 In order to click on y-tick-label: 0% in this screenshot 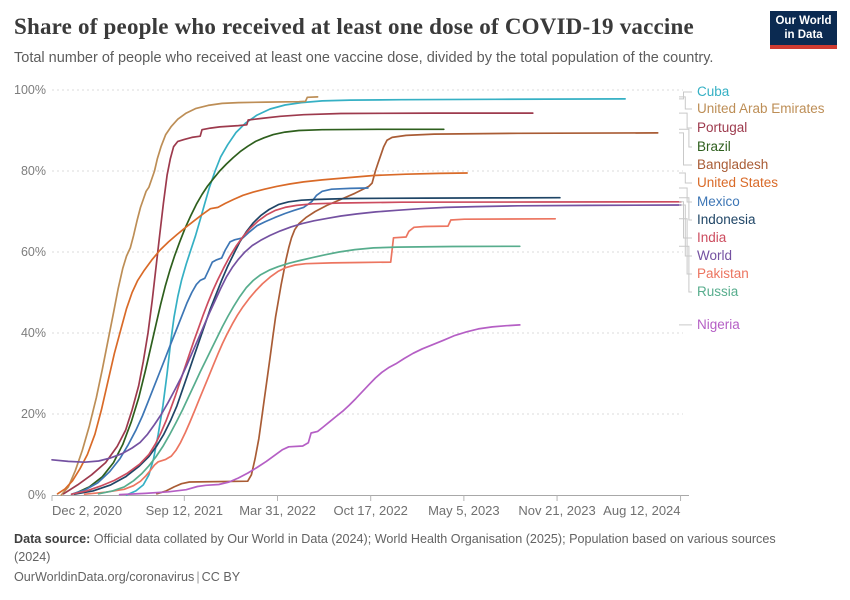, I will do `click(36, 495)`.